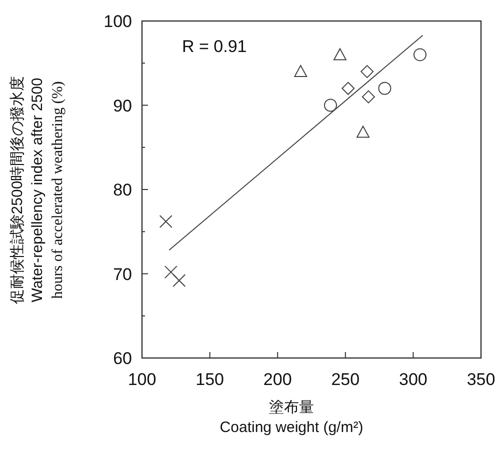 Image resolution: width=500 pixels, height=459 pixels. I want to click on x-tick-label: 100, so click(142, 379).